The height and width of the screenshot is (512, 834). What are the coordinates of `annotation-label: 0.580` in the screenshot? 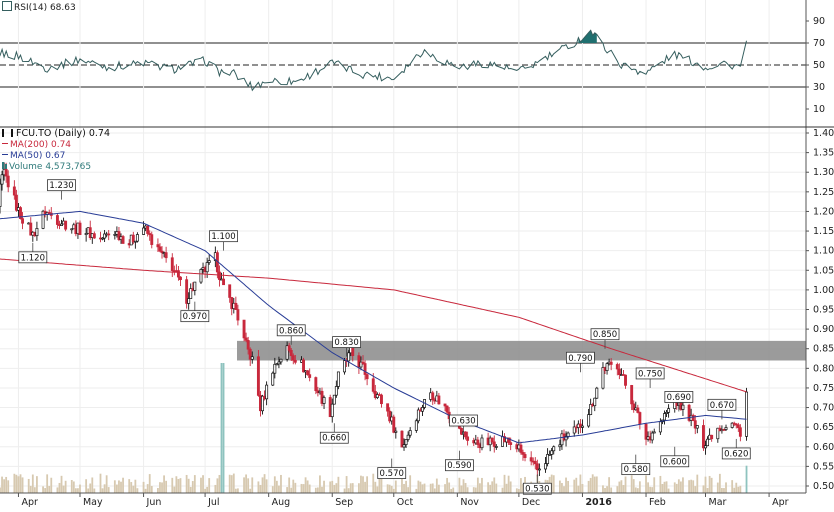 It's located at (636, 470).